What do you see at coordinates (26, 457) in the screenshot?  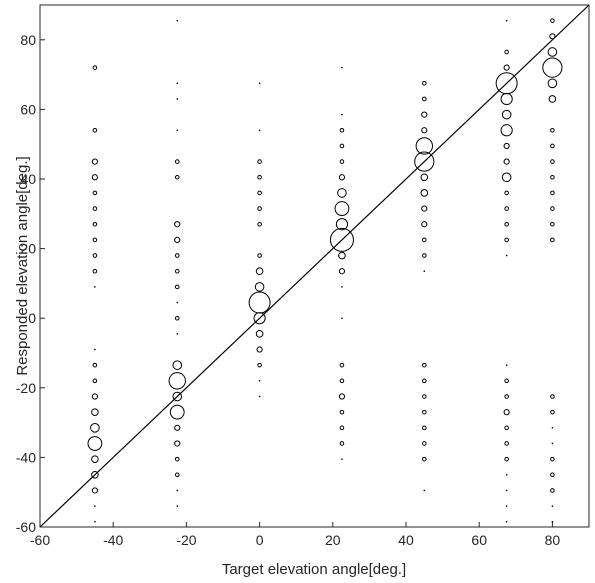 I see `y-tick-label: -40` at bounding box center [26, 457].